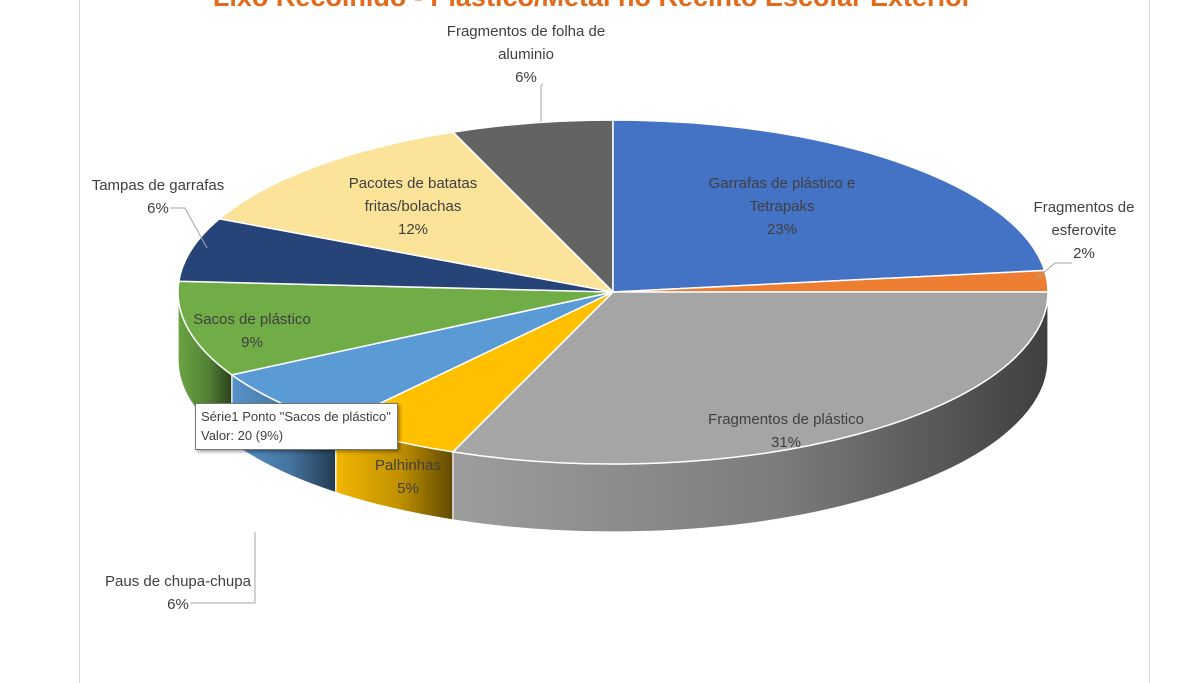 The height and width of the screenshot is (683, 1185). I want to click on tooltip-series-point: Série1 Ponto "Sacos de plástico", so click(296, 416).